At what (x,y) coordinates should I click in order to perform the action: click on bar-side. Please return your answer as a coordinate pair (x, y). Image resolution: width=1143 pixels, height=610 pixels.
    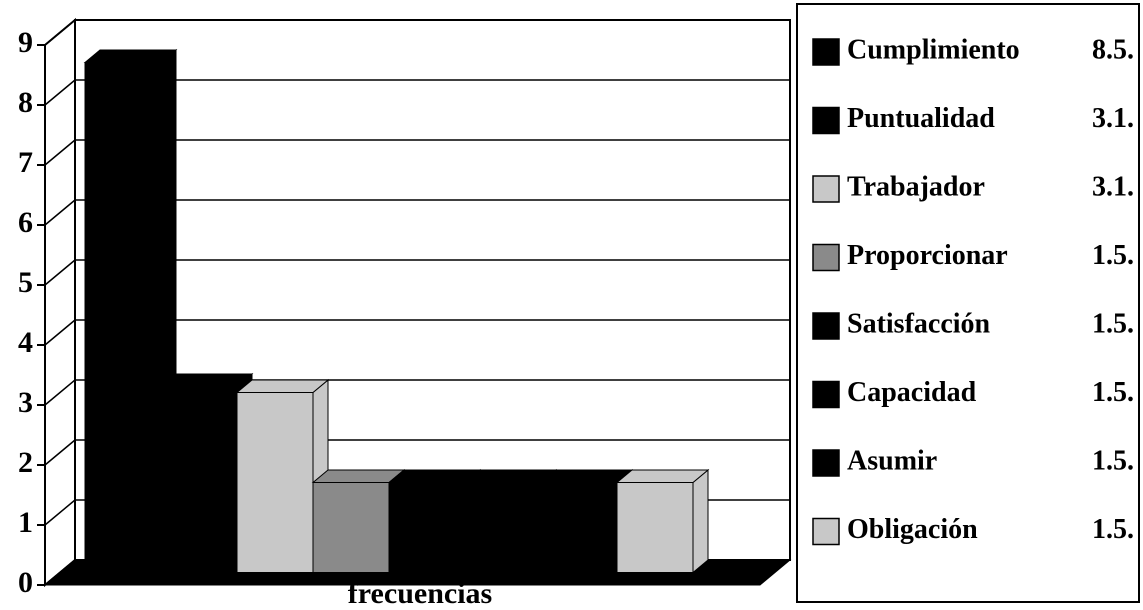
    Looking at the image, I should click on (700, 521).